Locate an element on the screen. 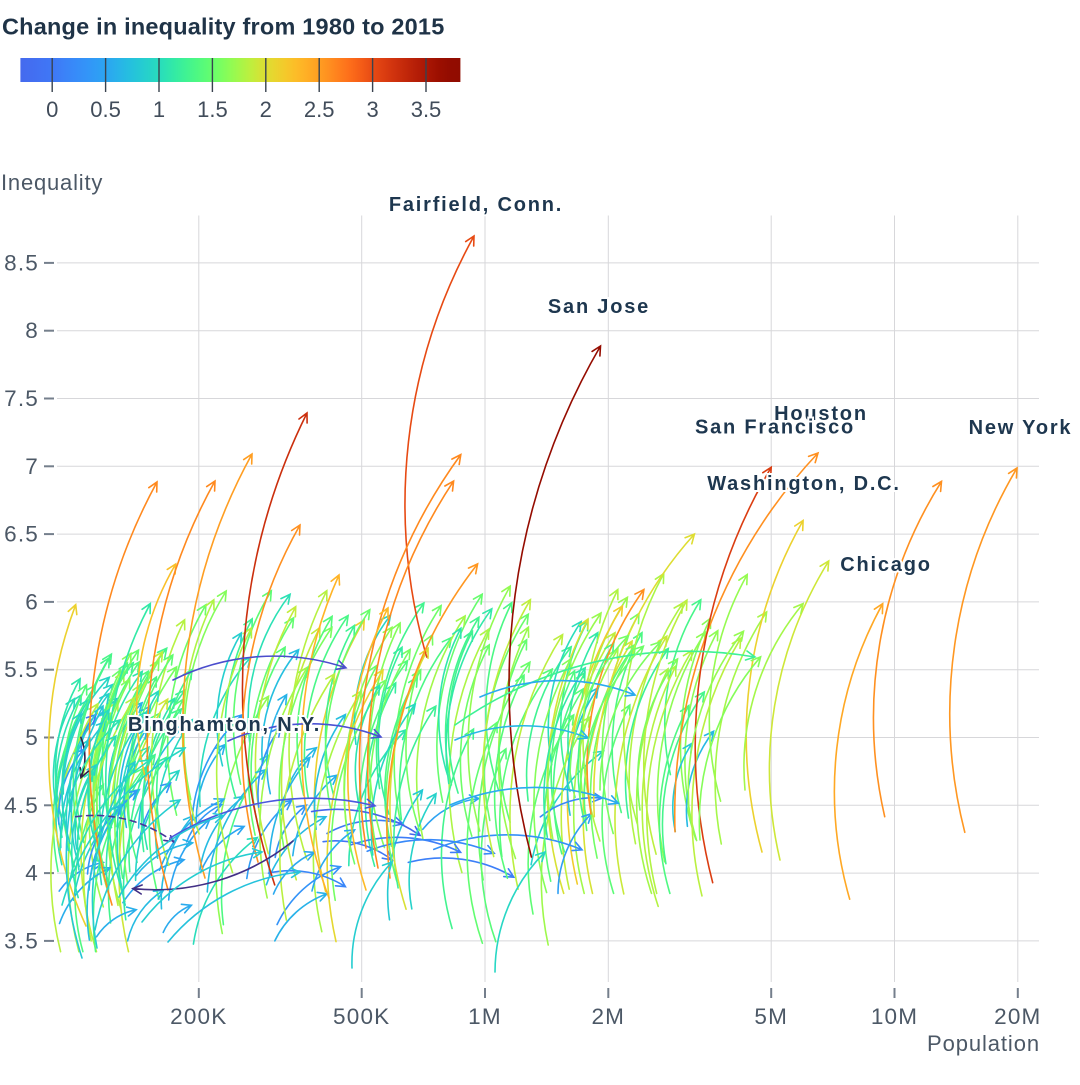 The width and height of the screenshot is (1080, 1085). svg-text: San Jose is located at coordinates (599, 307).